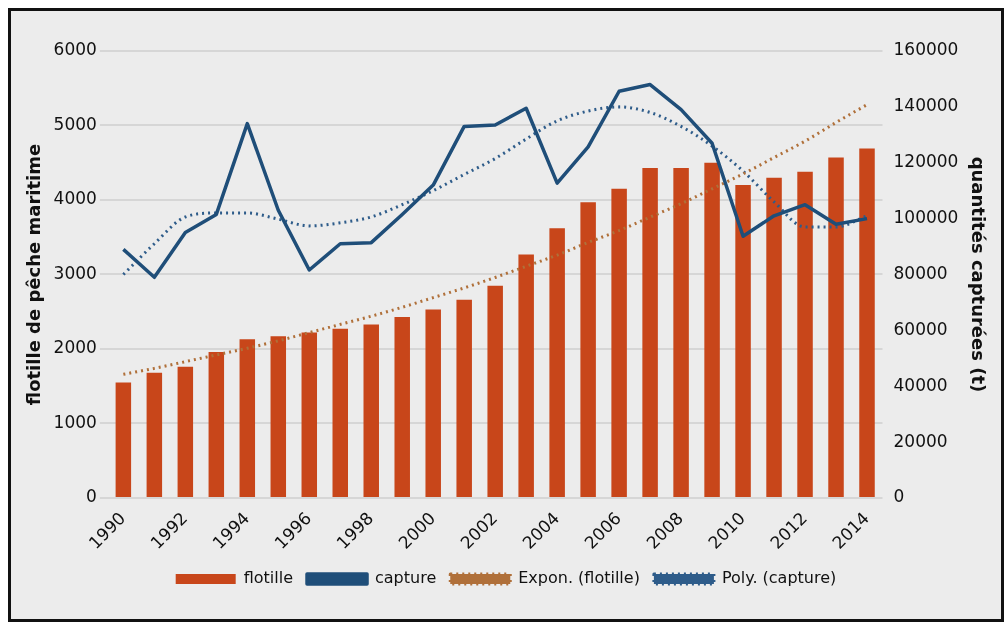  What do you see at coordinates (34, 274) in the screenshot?
I see `y-axis-title: flotille de pêche maritime` at bounding box center [34, 274].